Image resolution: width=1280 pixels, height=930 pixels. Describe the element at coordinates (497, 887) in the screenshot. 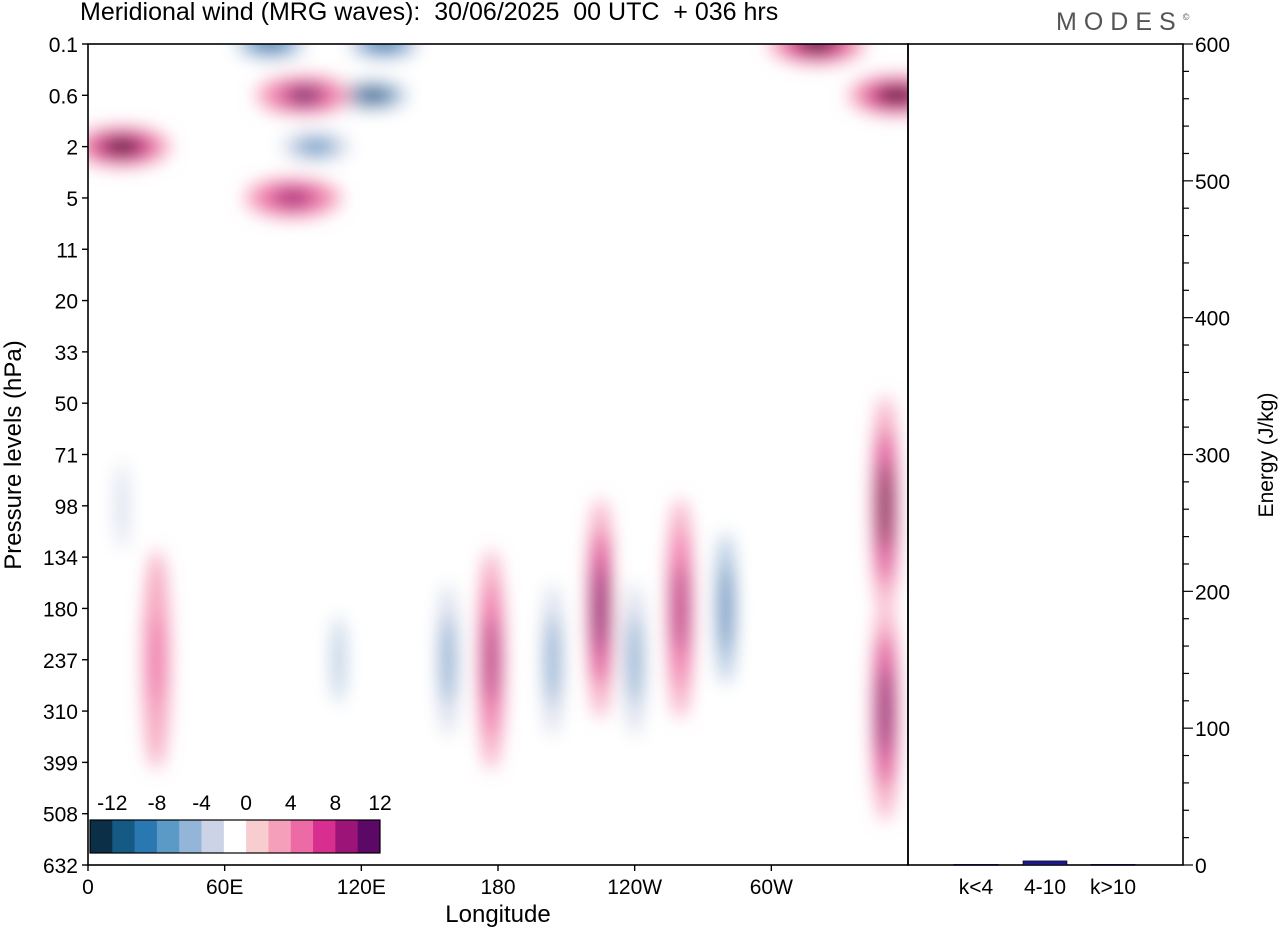

I see `x-tick-label-3: 180` at that location.